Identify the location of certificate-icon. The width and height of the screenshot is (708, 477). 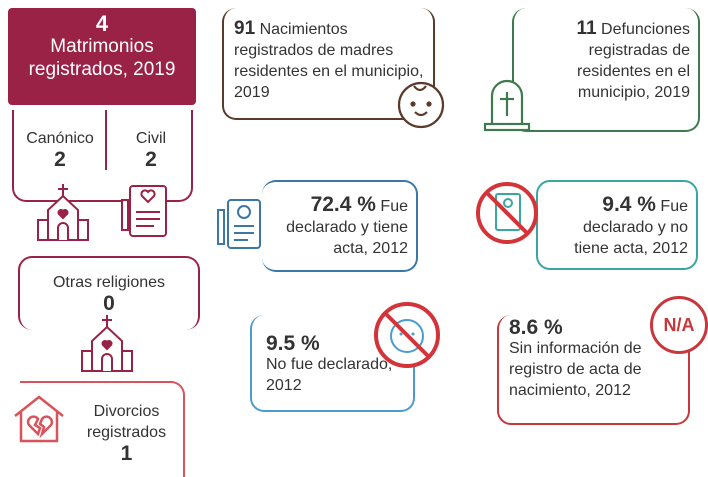
(144, 211).